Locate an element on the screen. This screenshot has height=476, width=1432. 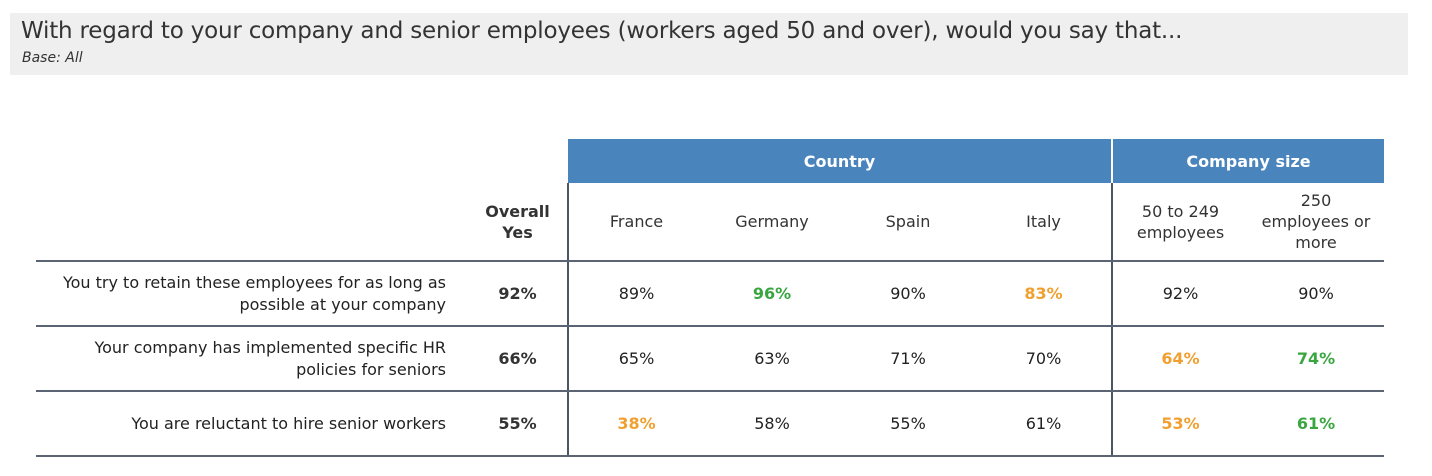
header-text-250-plus: 250 employees or more is located at coordinates (1316, 221).